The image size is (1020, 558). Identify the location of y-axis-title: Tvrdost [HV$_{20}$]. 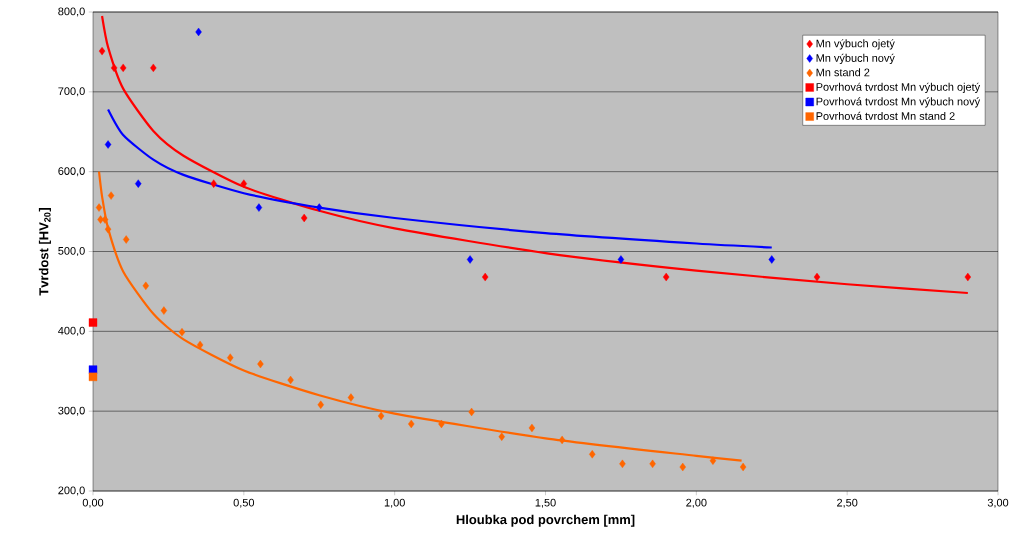
(44, 252).